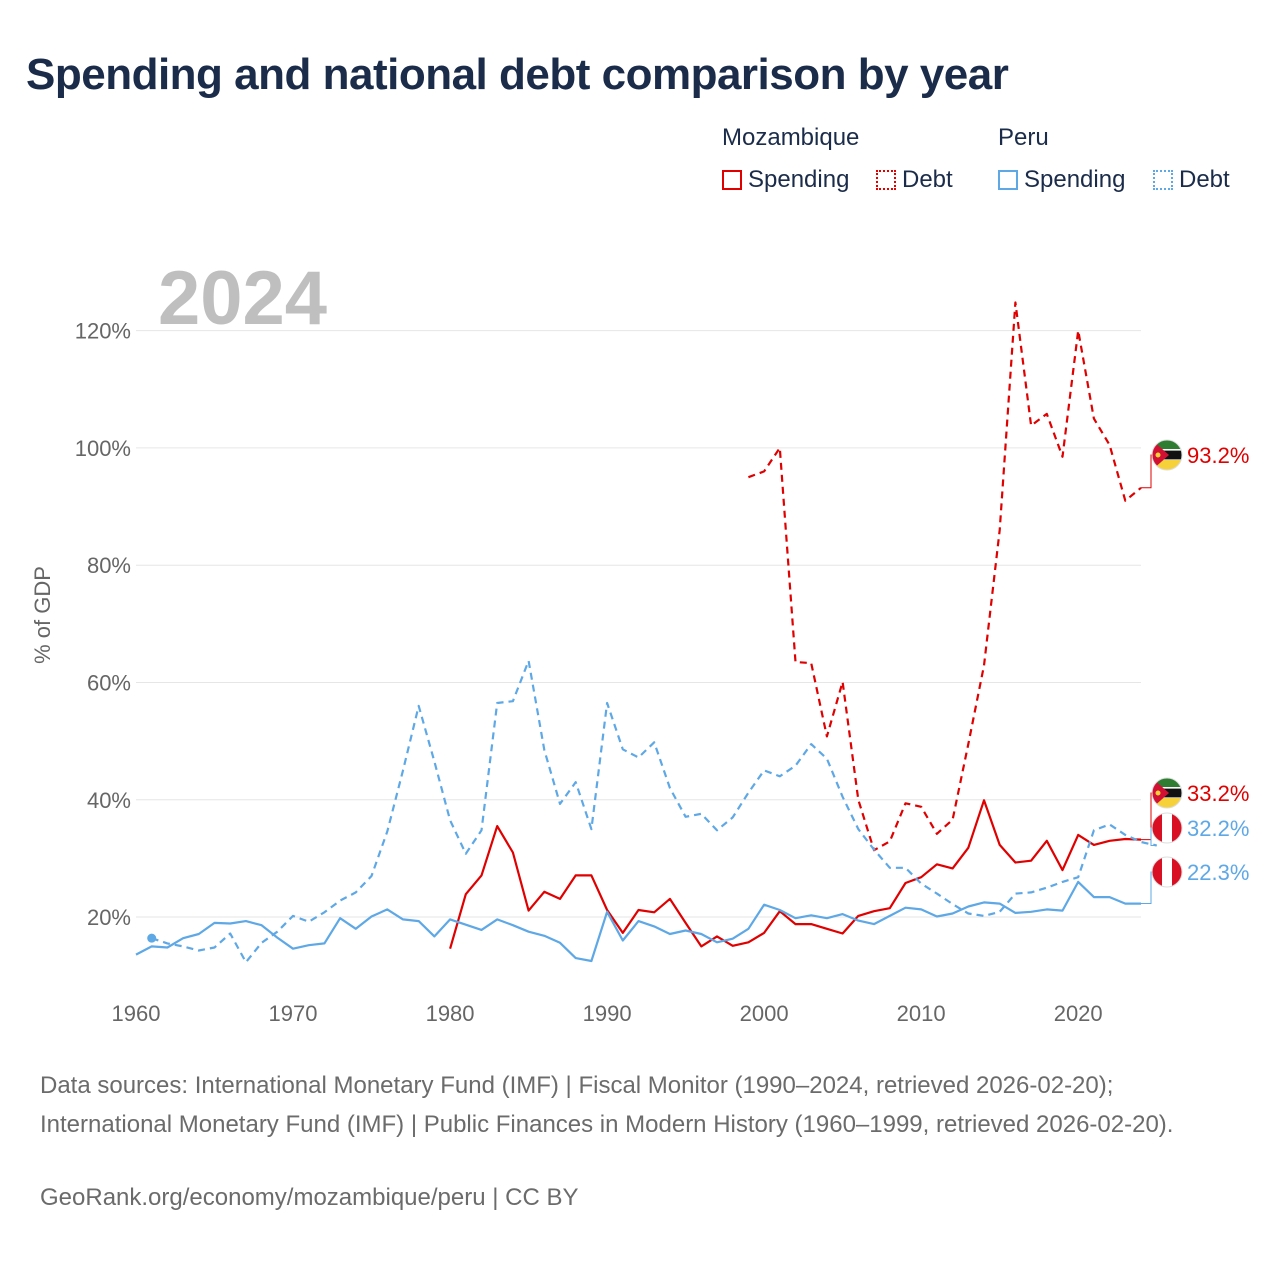  What do you see at coordinates (152, 938) in the screenshot?
I see `series-start-dot` at bounding box center [152, 938].